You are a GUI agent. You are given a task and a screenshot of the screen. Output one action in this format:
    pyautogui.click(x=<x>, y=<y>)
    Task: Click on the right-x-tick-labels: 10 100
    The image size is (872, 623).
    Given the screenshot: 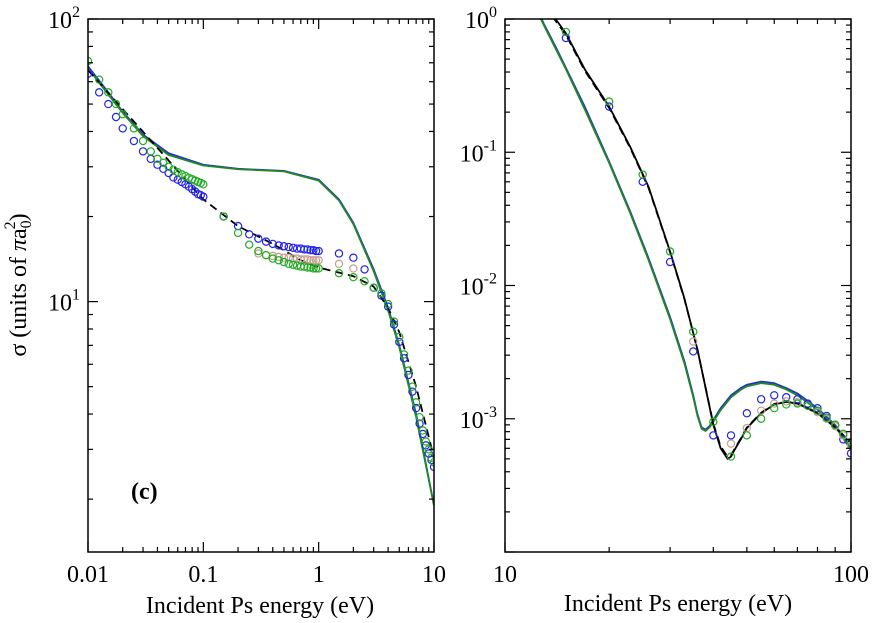 What is the action you would take?
    pyautogui.click(x=681, y=575)
    